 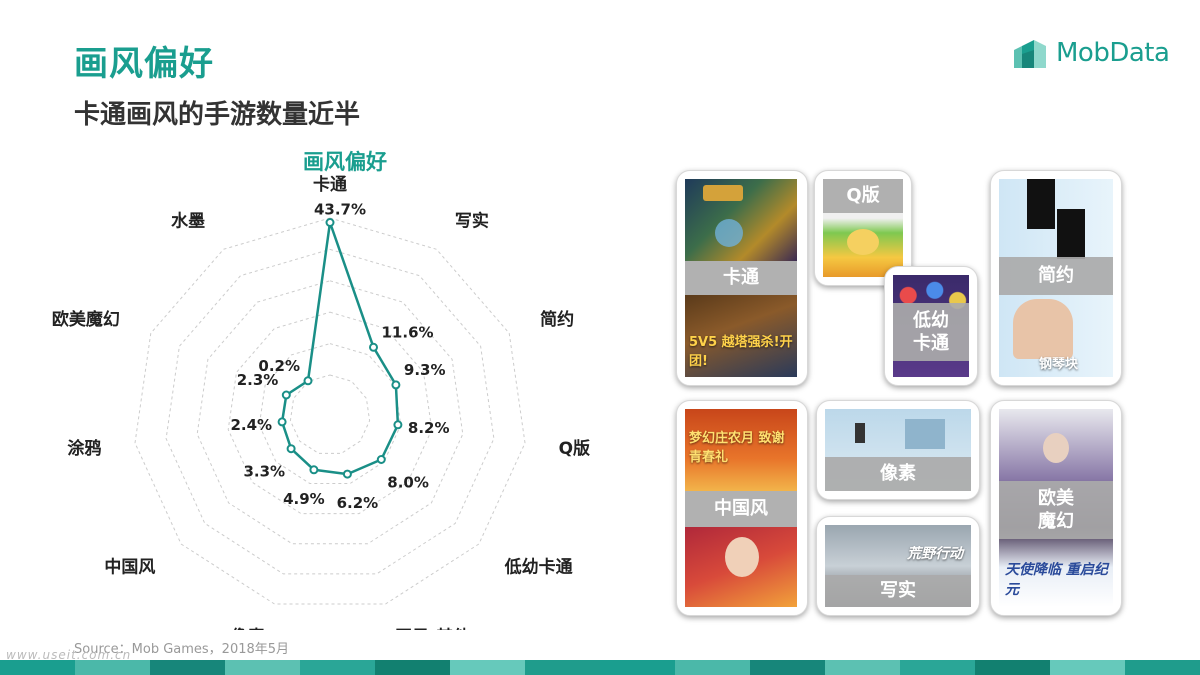 What do you see at coordinates (345, 162) in the screenshot?
I see `chart-title: 画风偏好` at bounding box center [345, 162].